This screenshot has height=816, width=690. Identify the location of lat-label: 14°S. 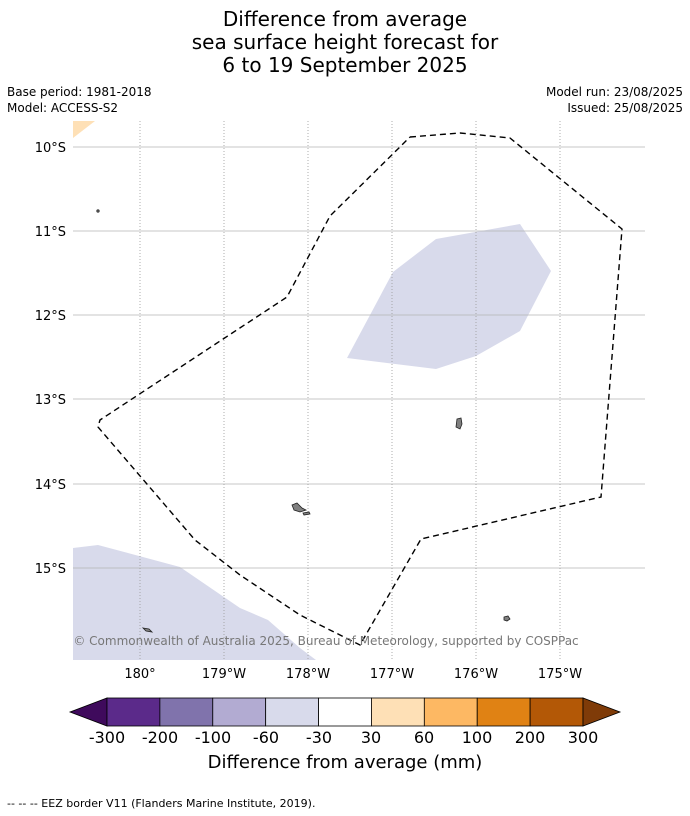
(50, 485).